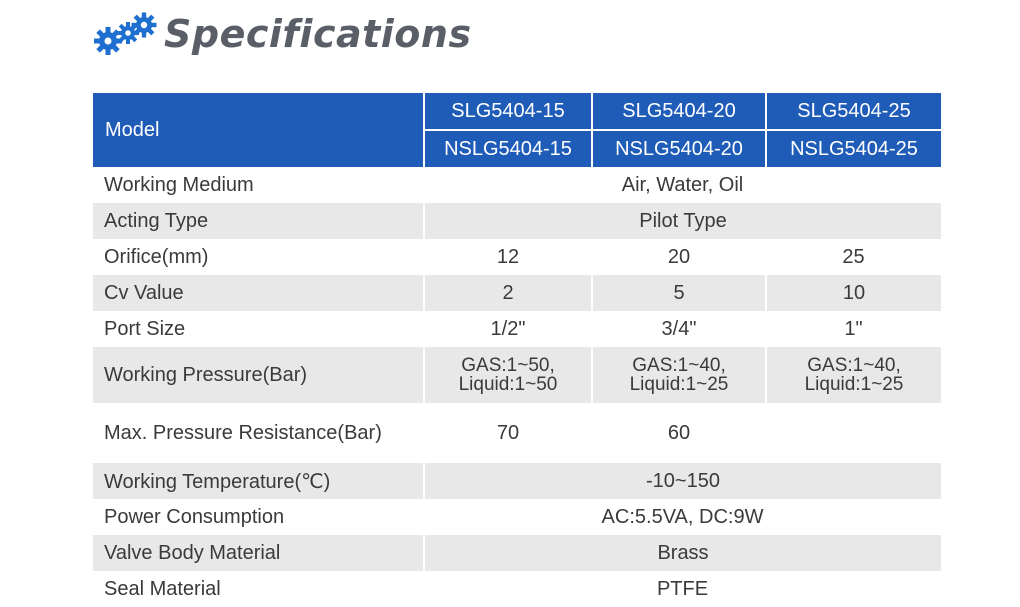 This screenshot has height=607, width=1020. What do you see at coordinates (853, 328) in the screenshot?
I see `row-value: 1"` at bounding box center [853, 328].